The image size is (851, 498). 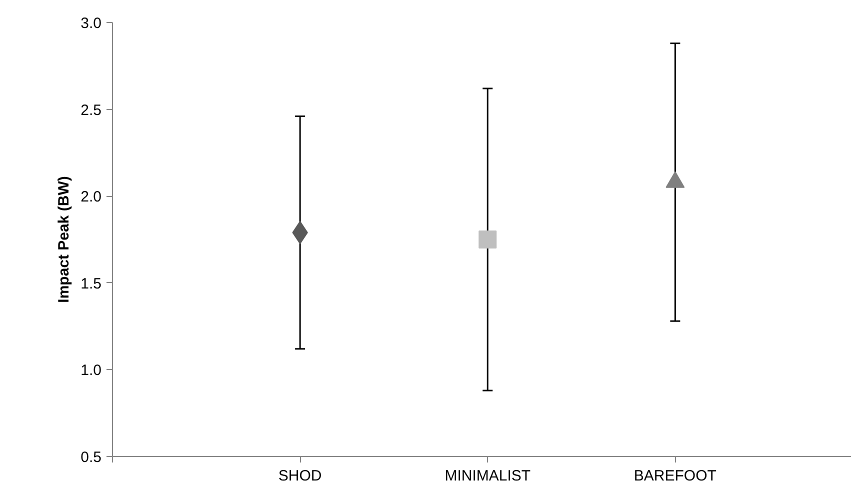 I want to click on y-tick-label: 1.0, so click(x=91, y=371).